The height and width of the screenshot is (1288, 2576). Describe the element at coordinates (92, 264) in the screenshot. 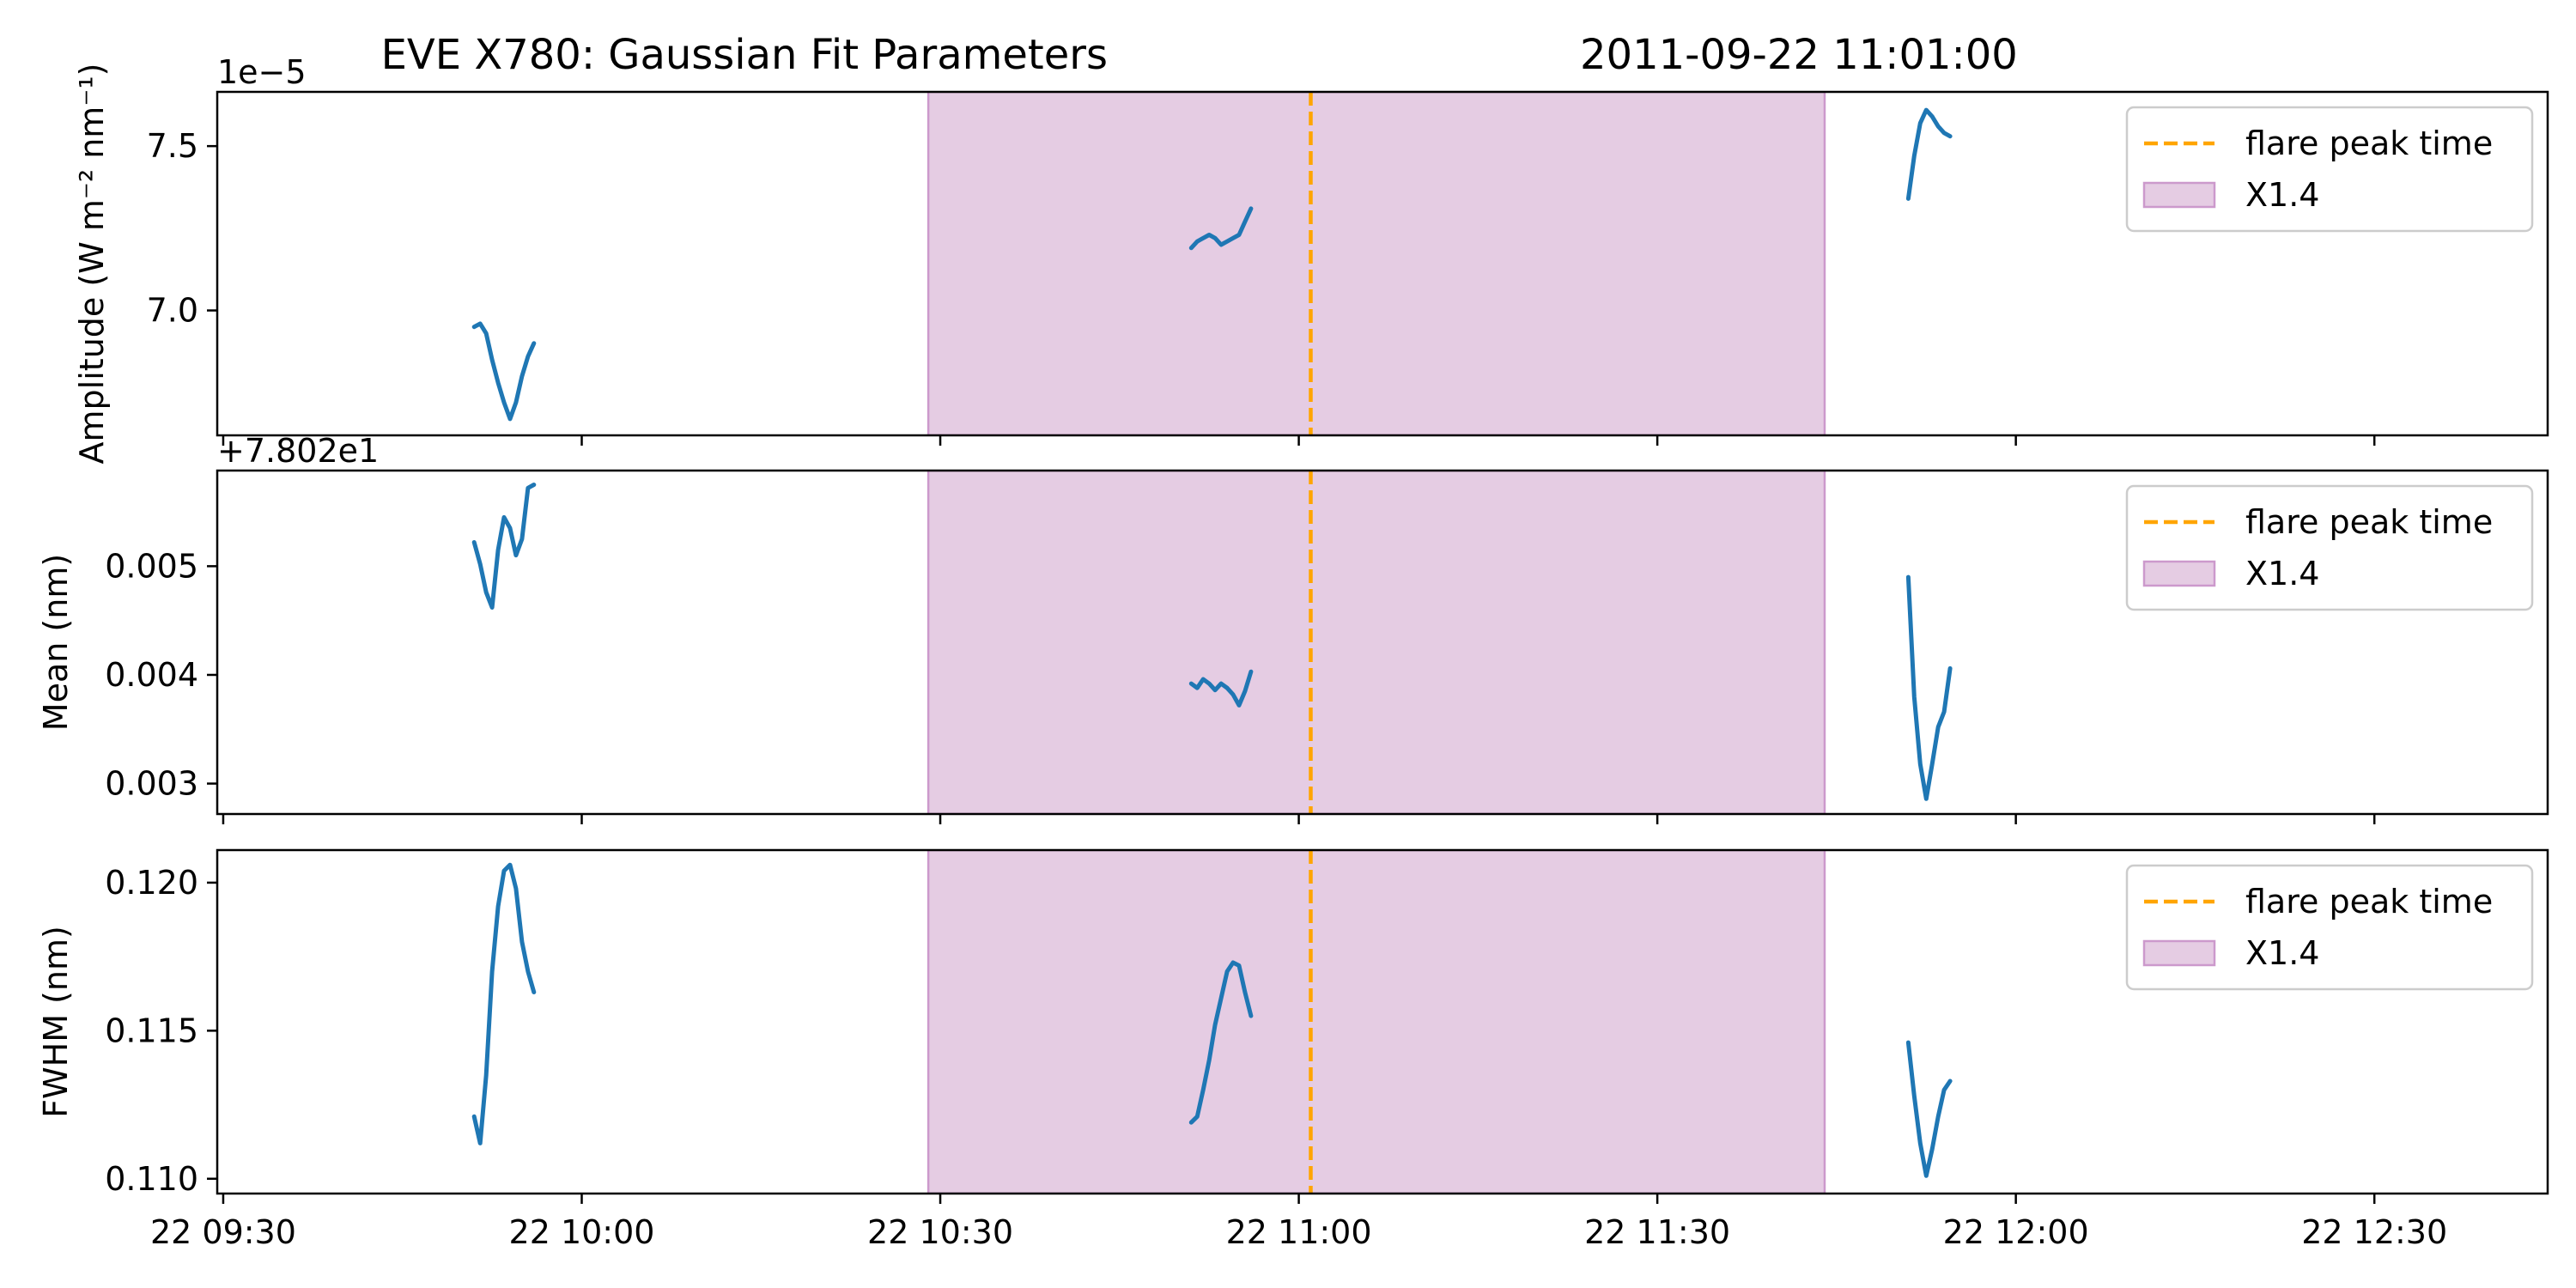

I see `y-axis-label: Amplitude (W m⁻² nm⁻¹)` at that location.